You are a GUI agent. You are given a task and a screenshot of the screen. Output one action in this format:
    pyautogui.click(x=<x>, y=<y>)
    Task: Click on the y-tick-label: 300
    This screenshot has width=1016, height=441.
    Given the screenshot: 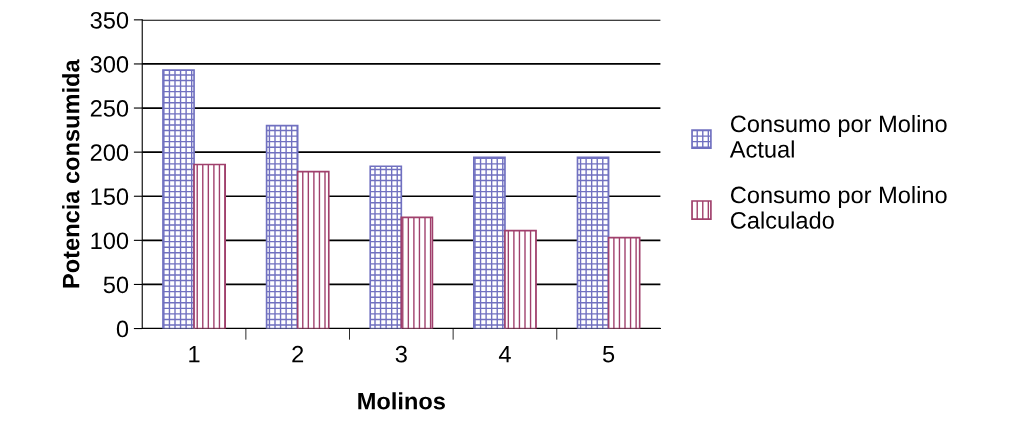 What is the action you would take?
    pyautogui.click(x=109, y=64)
    